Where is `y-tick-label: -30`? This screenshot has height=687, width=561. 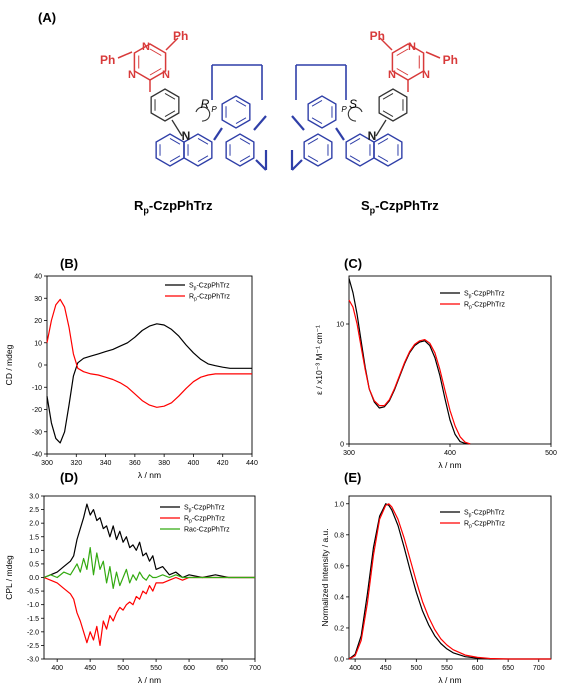 y-tick-label: -30 is located at coordinates (37, 432).